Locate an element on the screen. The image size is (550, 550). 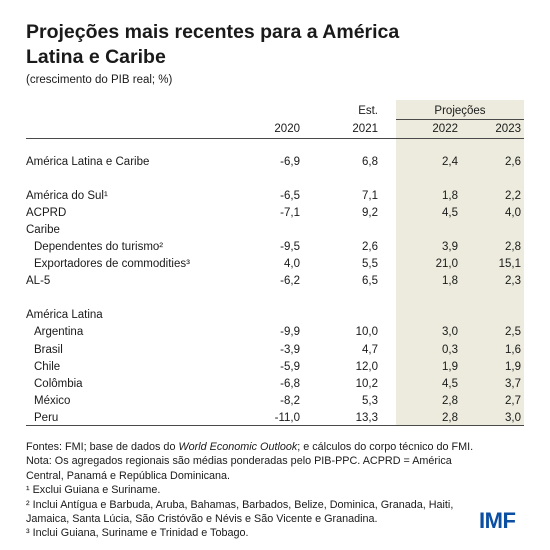
year-2023: 2023 is located at coordinates (508, 129).